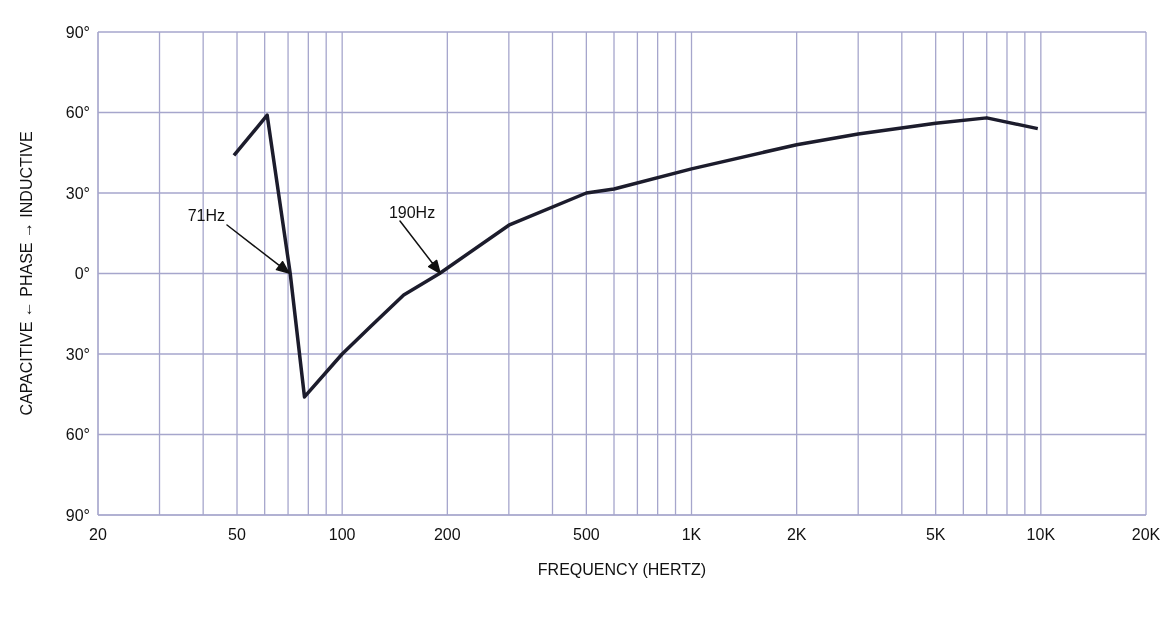  Describe the element at coordinates (98, 535) in the screenshot. I see `x-tick-label: 20` at that location.